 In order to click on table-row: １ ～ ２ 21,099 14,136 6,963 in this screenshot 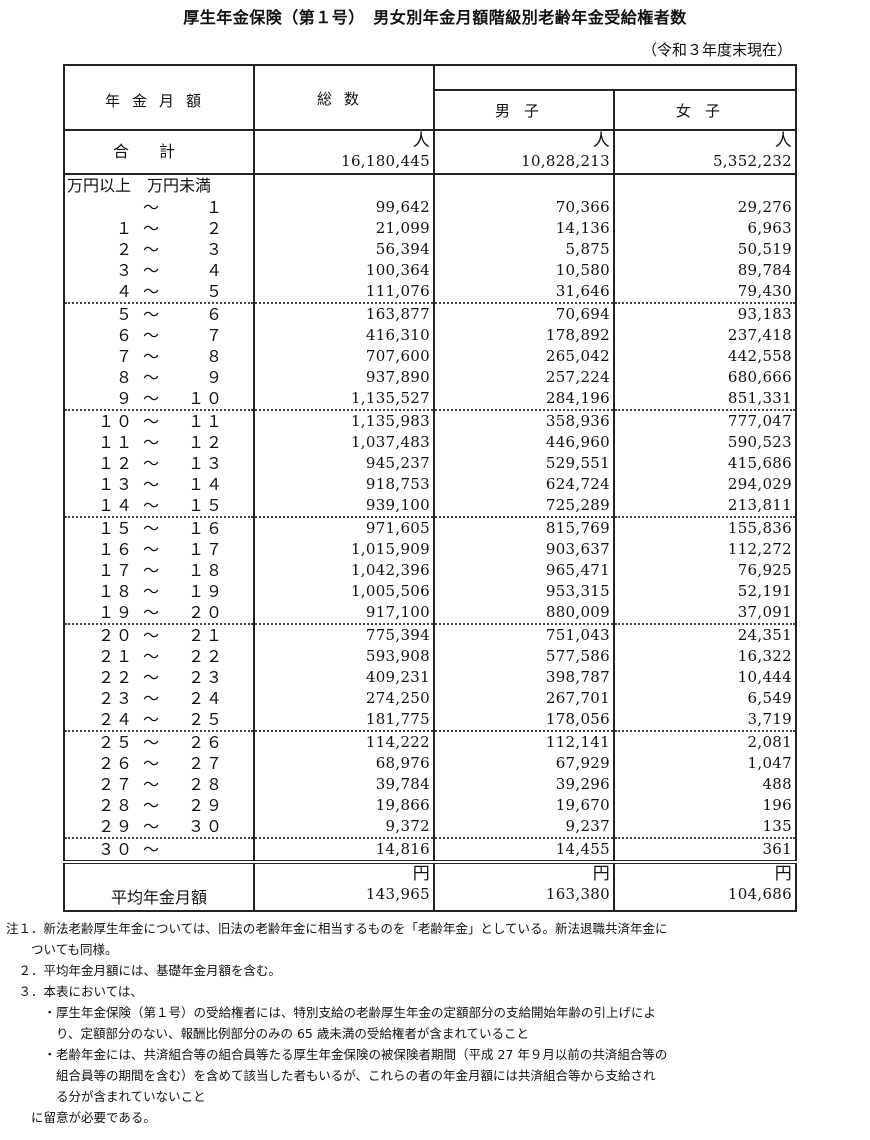, I will do `click(430, 228)`.